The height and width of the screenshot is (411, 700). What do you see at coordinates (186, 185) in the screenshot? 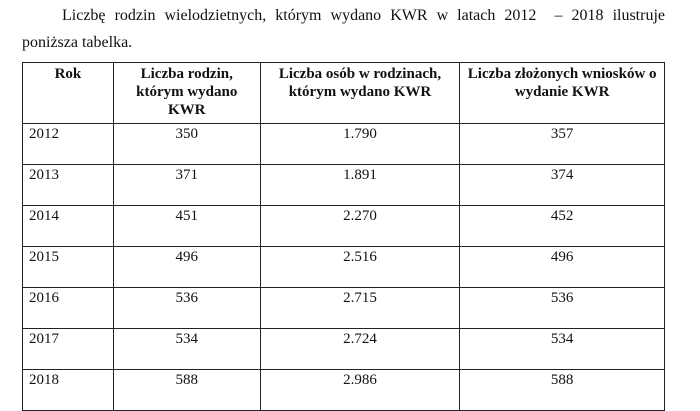
I see `table-cell: 371` at bounding box center [186, 185].